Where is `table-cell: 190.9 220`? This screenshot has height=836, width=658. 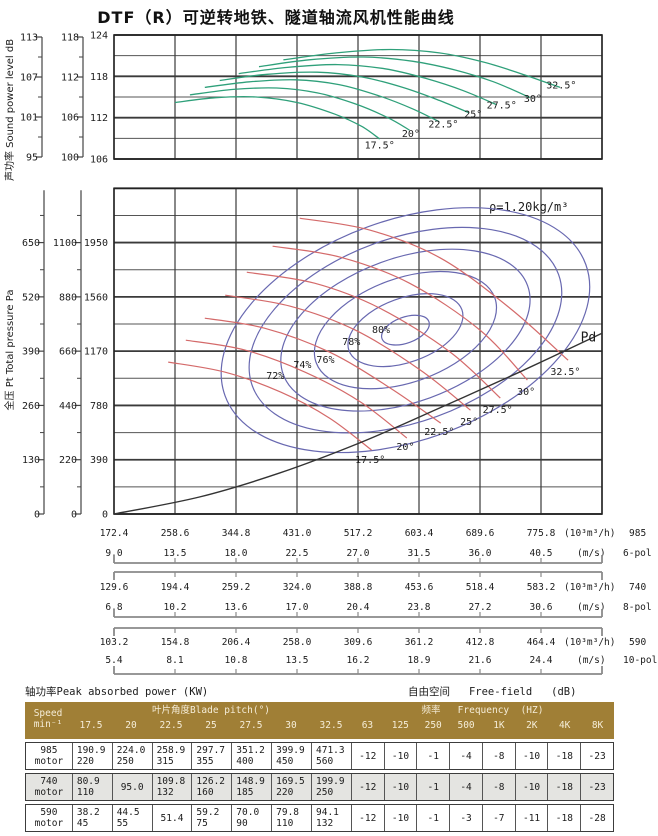 table-cell: 190.9 220 is located at coordinates (91, 756).